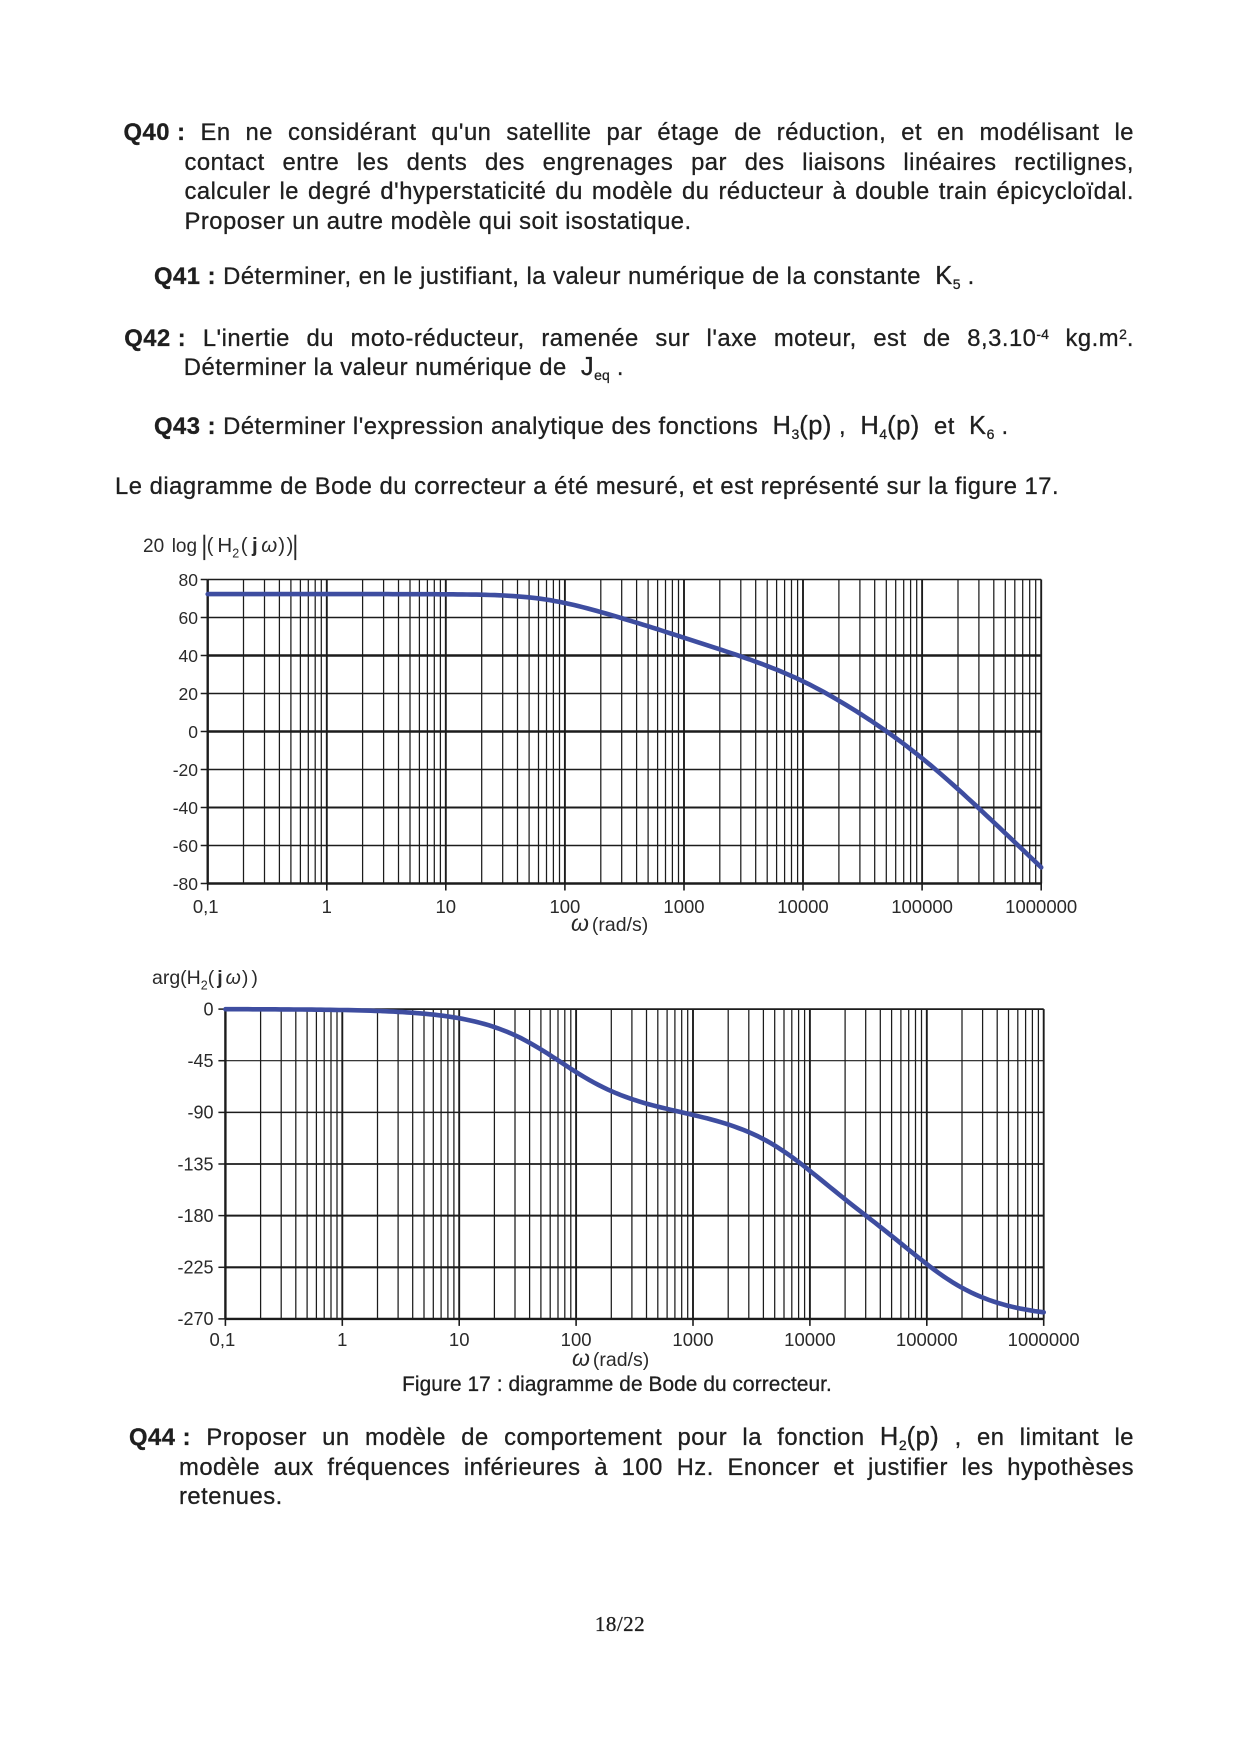  What do you see at coordinates (189, 694) in the screenshot?
I see `svg-text: 20` at bounding box center [189, 694].